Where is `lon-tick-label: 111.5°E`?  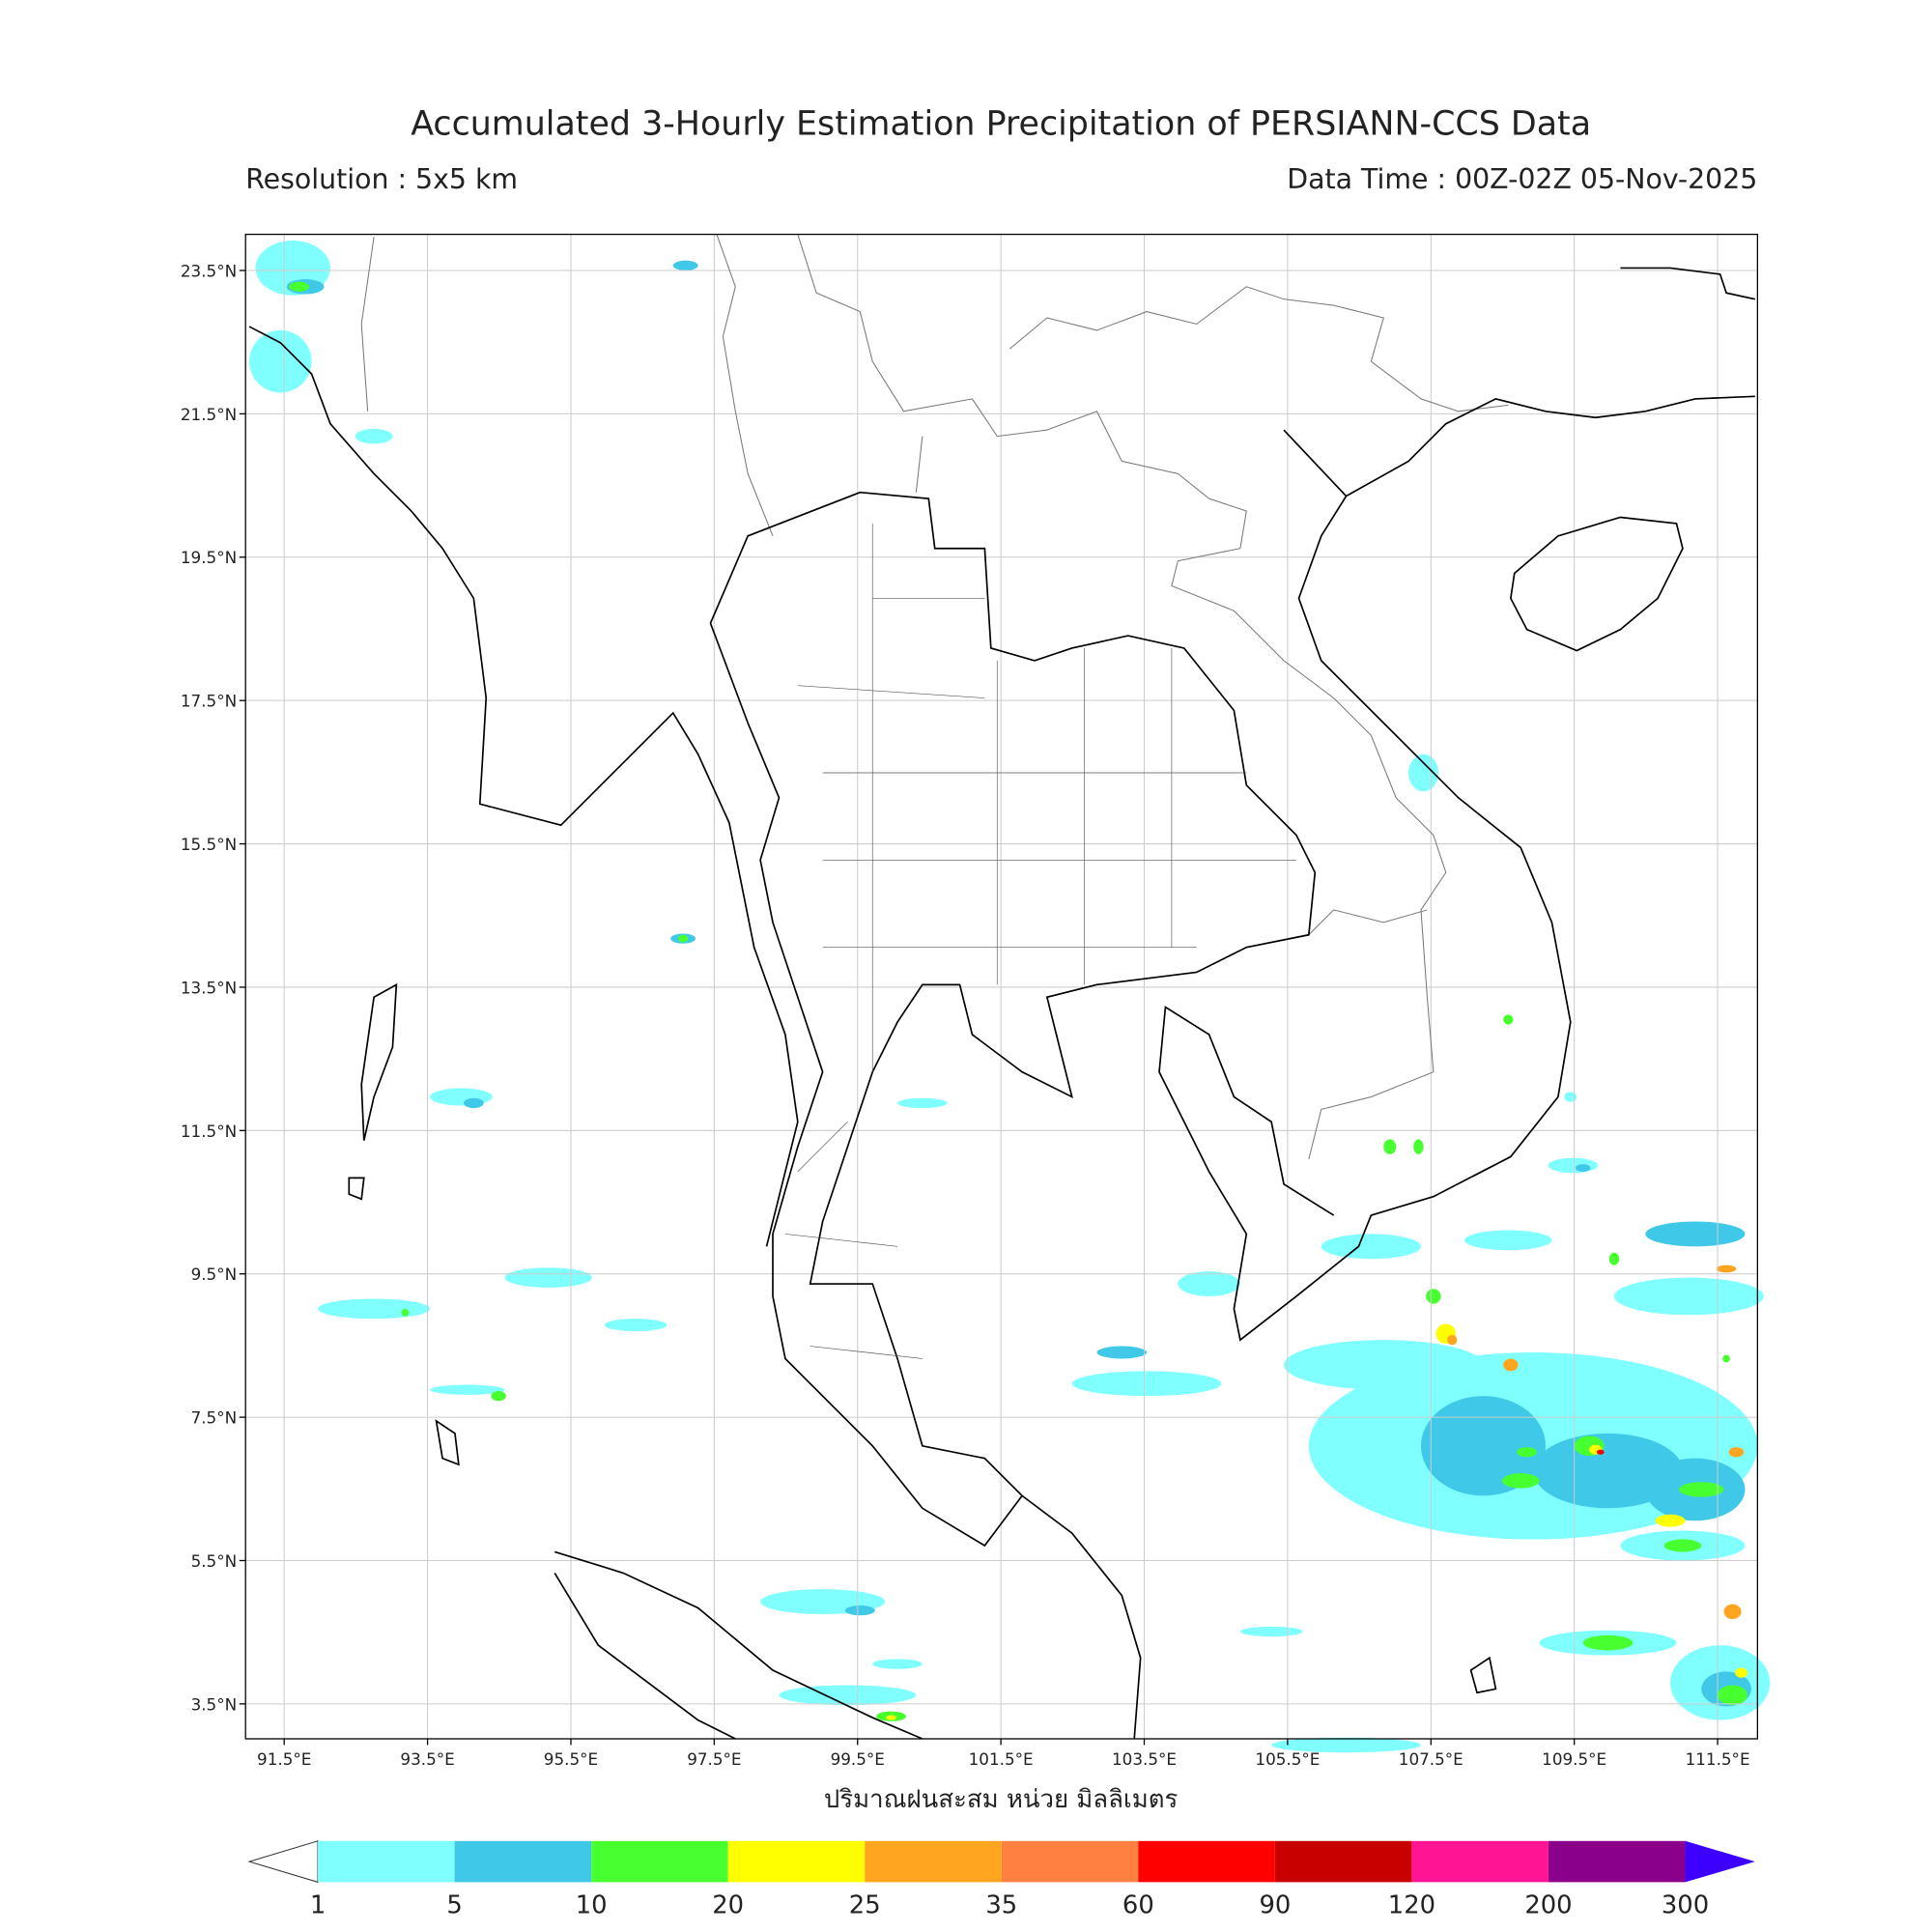 lon-tick-label: 111.5°E is located at coordinates (1718, 1759).